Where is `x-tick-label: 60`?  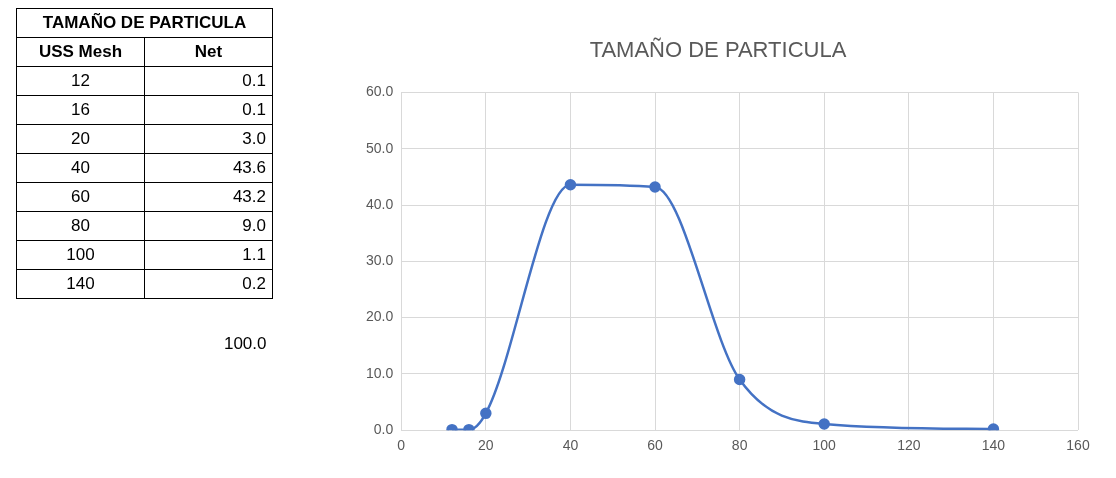
x-tick-label: 60 is located at coordinates (655, 445).